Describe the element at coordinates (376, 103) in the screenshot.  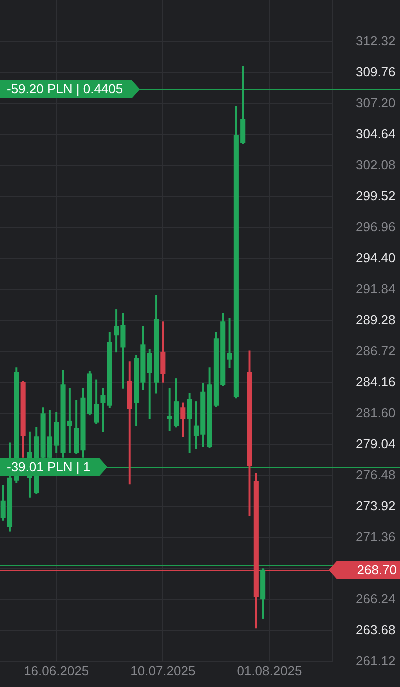
I see `y-tick-label: 307.20` at that location.